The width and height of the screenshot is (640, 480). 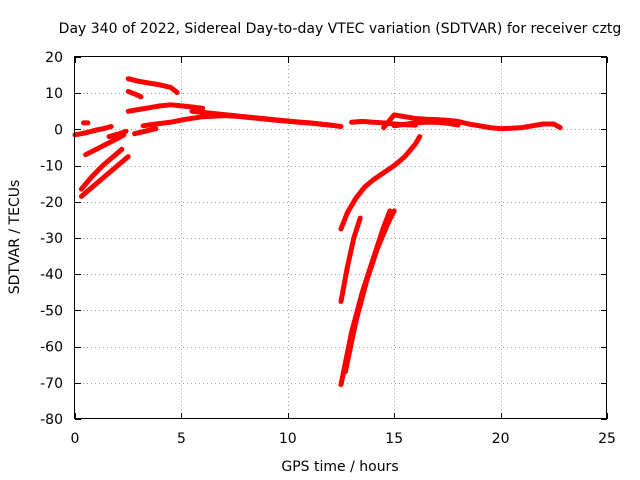 I want to click on y-tick-label: -50, so click(x=51, y=311).